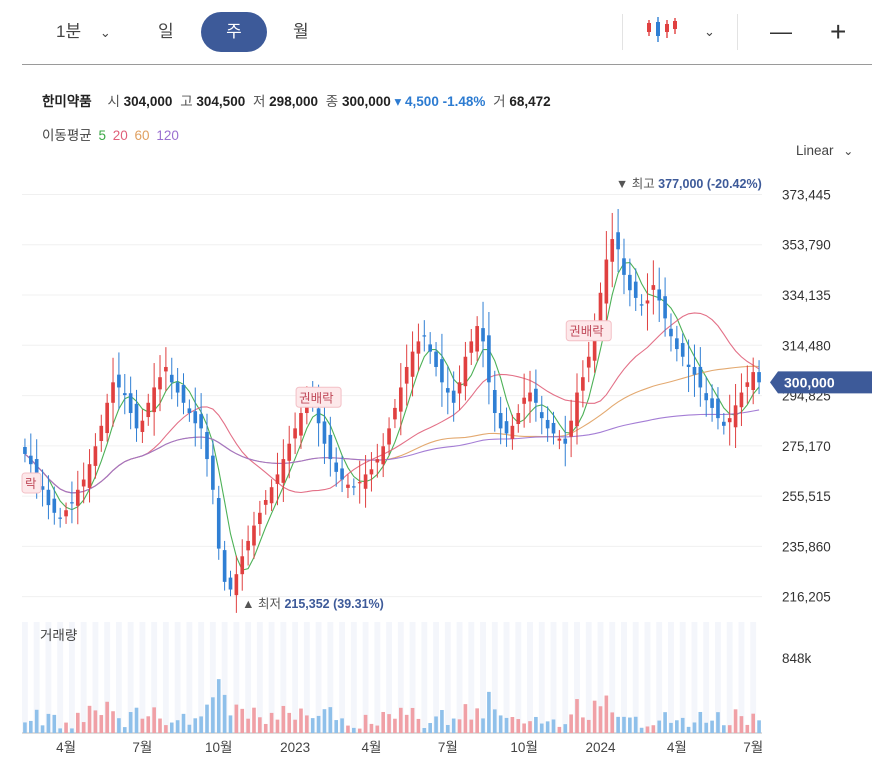 Image resolution: width=877 pixels, height=763 pixels. Describe the element at coordinates (120, 135) in the screenshot. I see `ma-20: 20` at that location.